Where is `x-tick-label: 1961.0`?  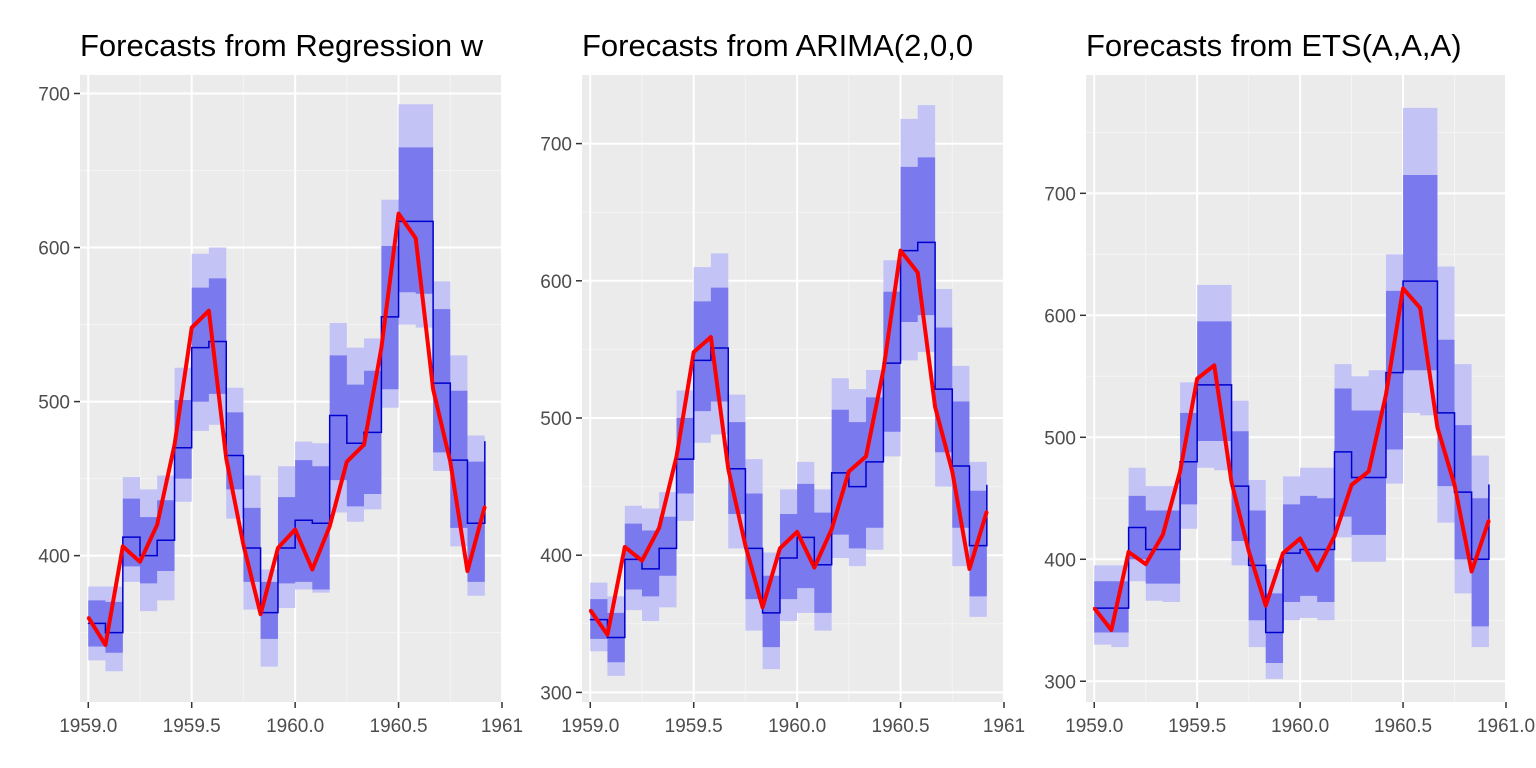 x-tick-label: 1961.0 is located at coordinates (1506, 726).